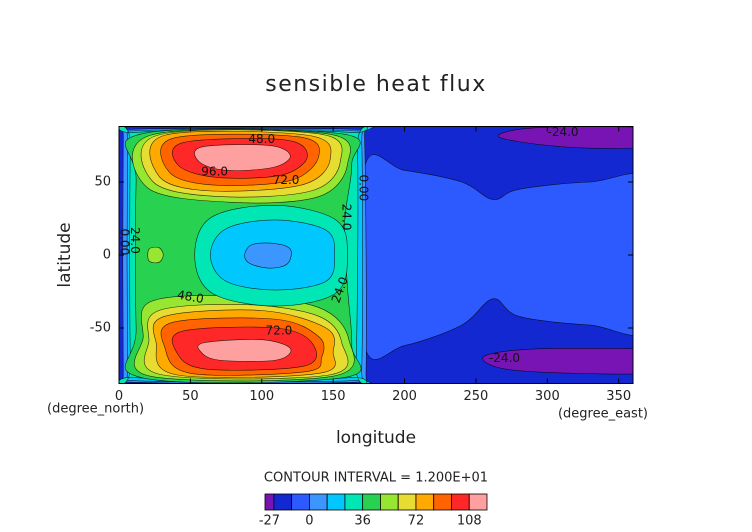 This screenshot has width=752, height=532. What do you see at coordinates (333, 396) in the screenshot?
I see `x-tick-label: 150` at bounding box center [333, 396].